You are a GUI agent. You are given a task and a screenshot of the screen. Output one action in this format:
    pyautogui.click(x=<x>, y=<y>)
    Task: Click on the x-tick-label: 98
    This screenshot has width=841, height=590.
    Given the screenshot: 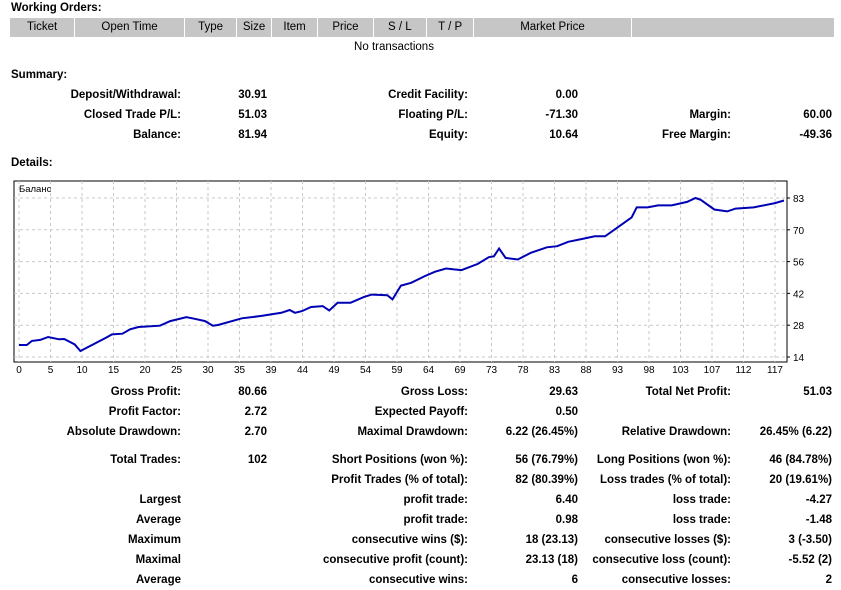 What is the action you would take?
    pyautogui.click(x=649, y=370)
    